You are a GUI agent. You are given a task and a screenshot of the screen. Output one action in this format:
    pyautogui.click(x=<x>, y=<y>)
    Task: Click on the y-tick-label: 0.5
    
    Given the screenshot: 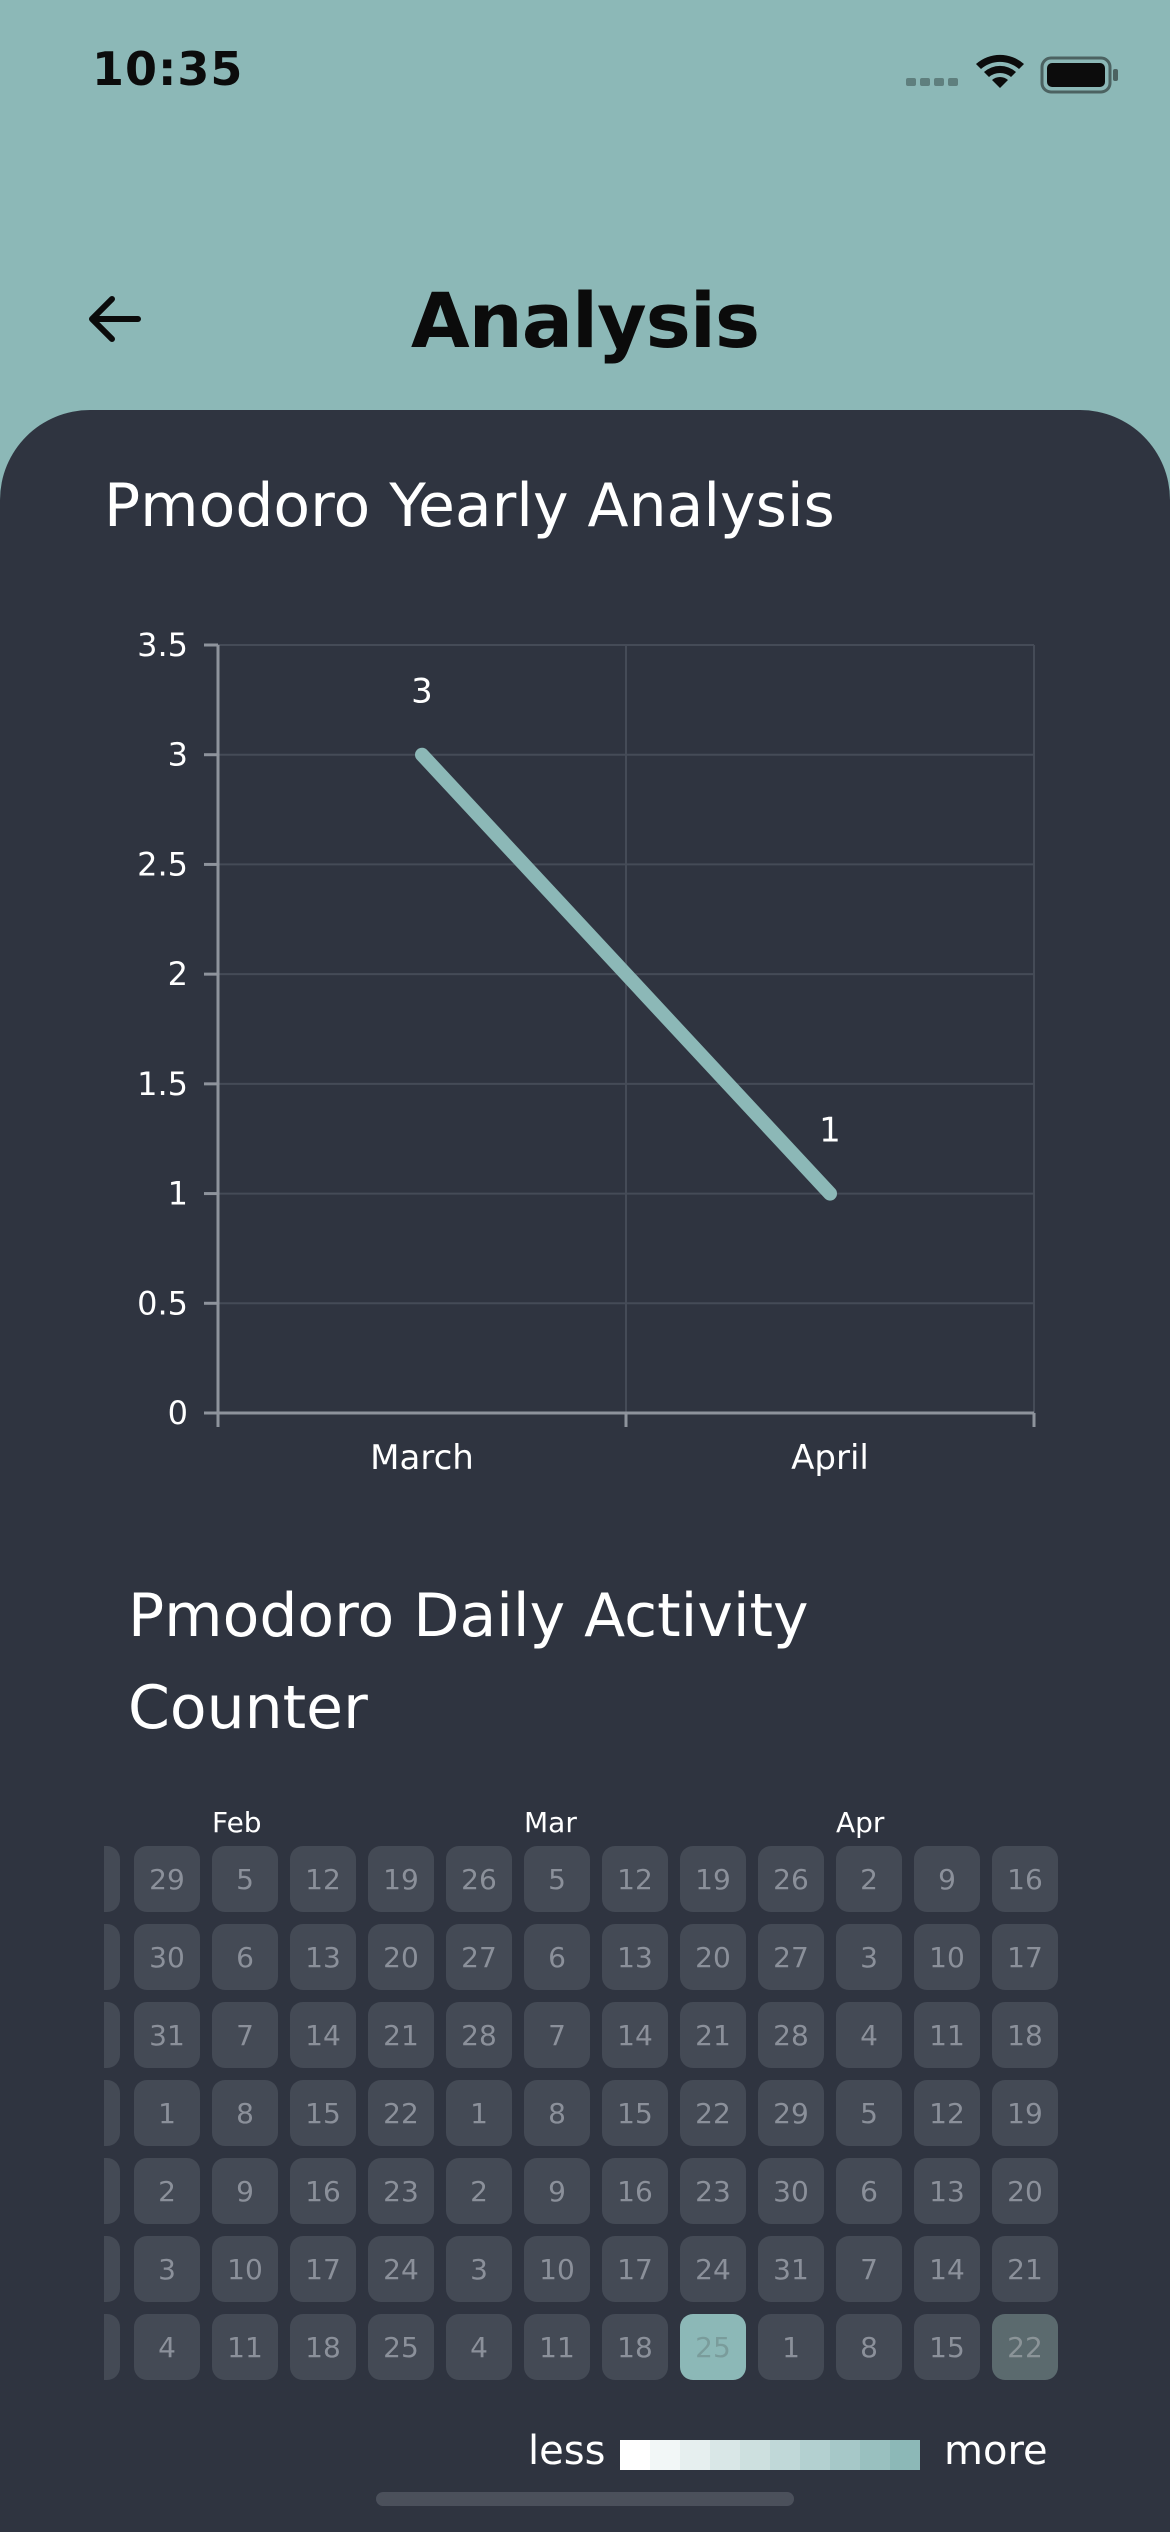 What is the action you would take?
    pyautogui.click(x=162, y=1303)
    